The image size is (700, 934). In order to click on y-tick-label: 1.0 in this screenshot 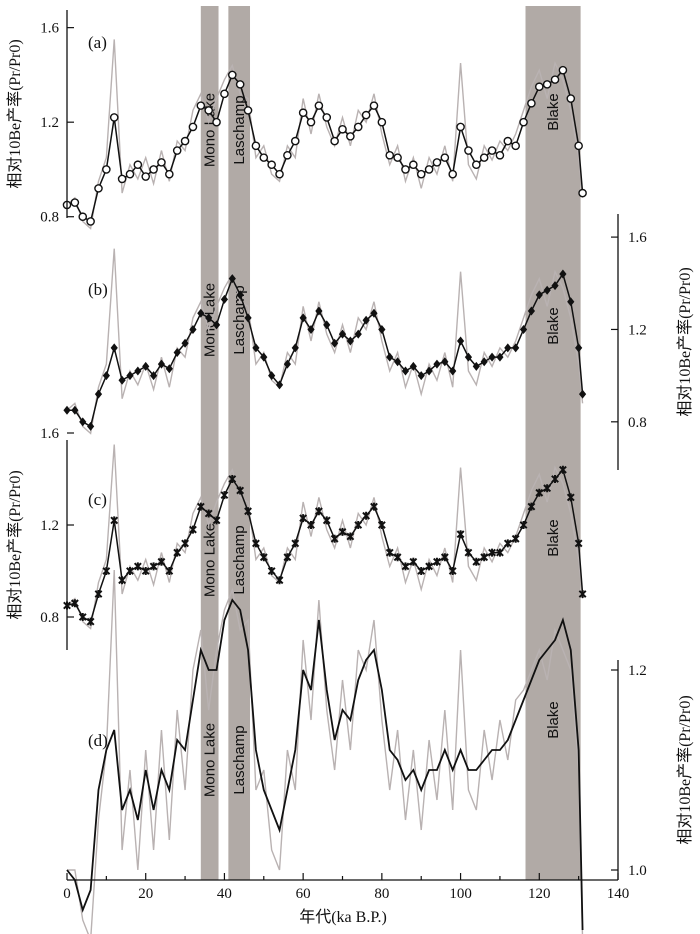, I will do `click(637, 871)`.